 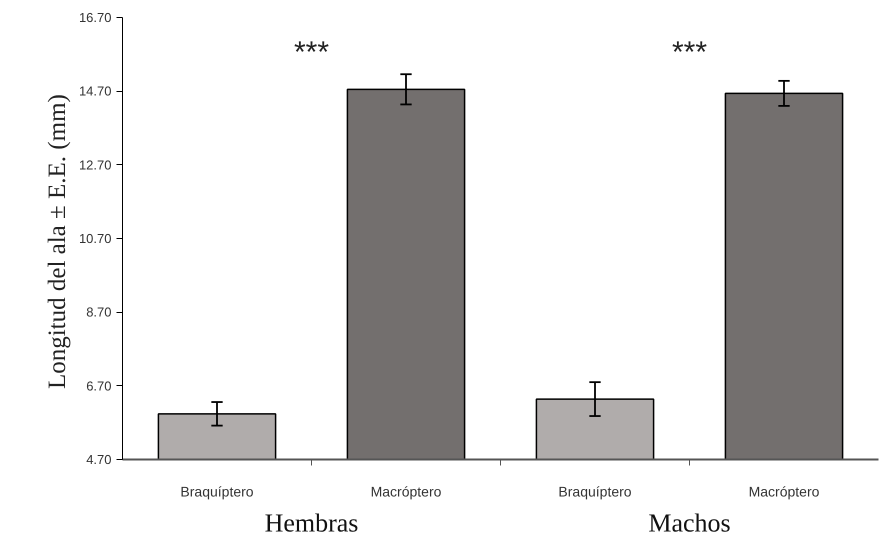 I want to click on y-axis-title: Longitud del ala ± E.E. (mm), so click(x=57, y=242).